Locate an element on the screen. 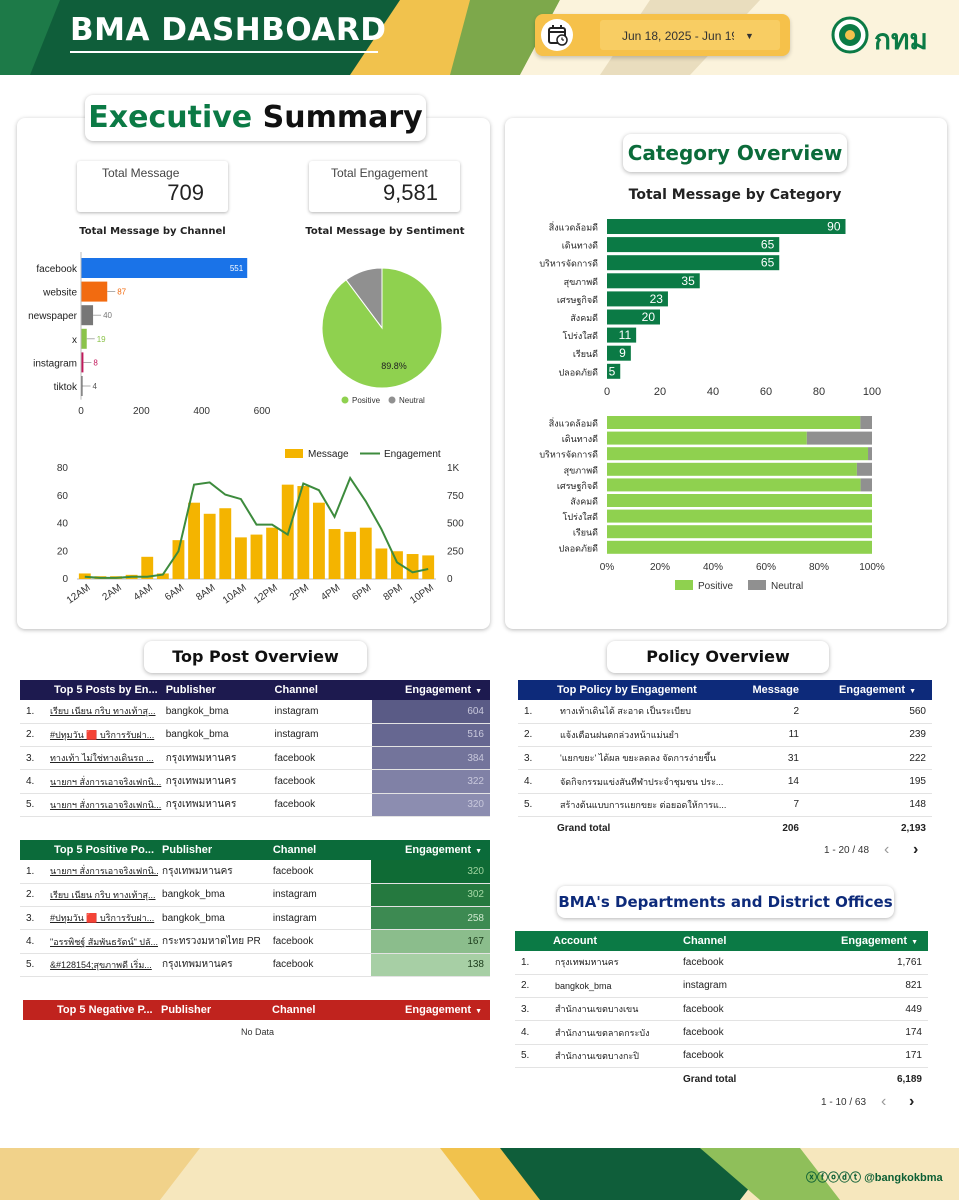 This screenshot has width=959, height=1200. channel-x-tick: 400 is located at coordinates (201, 411).